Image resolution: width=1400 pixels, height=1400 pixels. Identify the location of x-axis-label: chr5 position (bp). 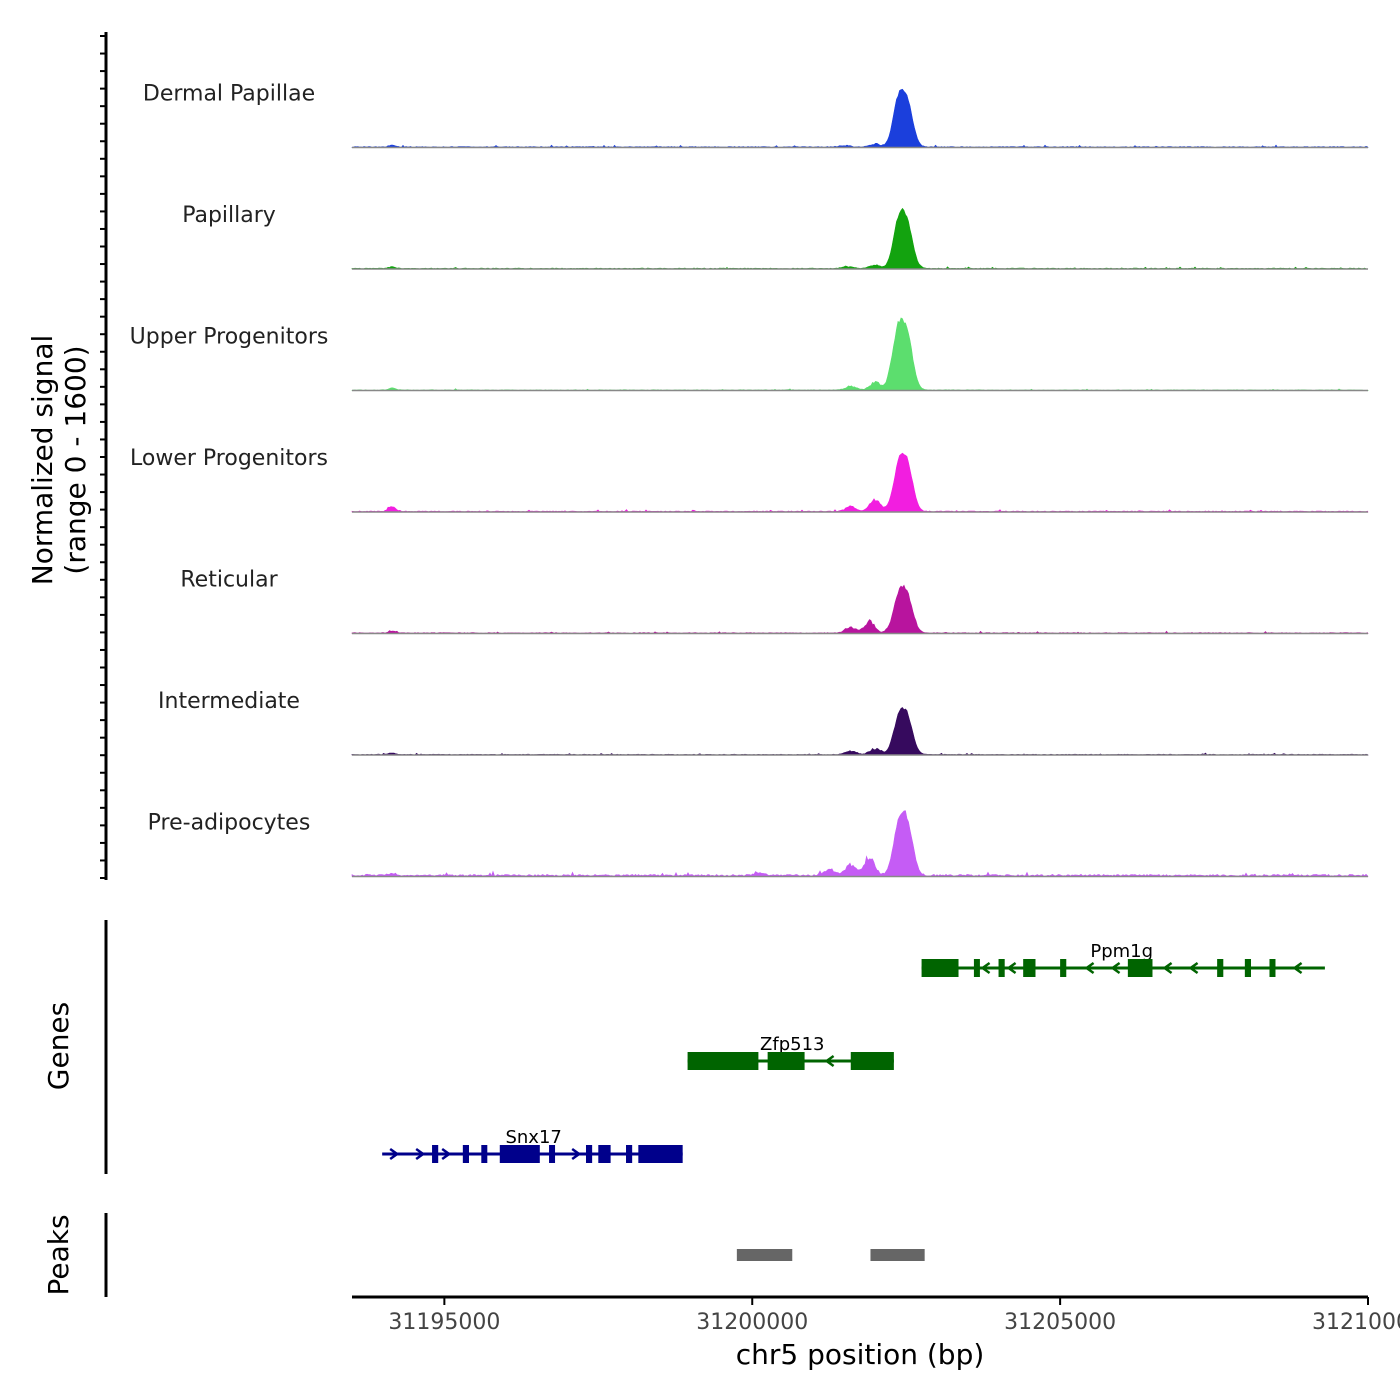
(860, 1354).